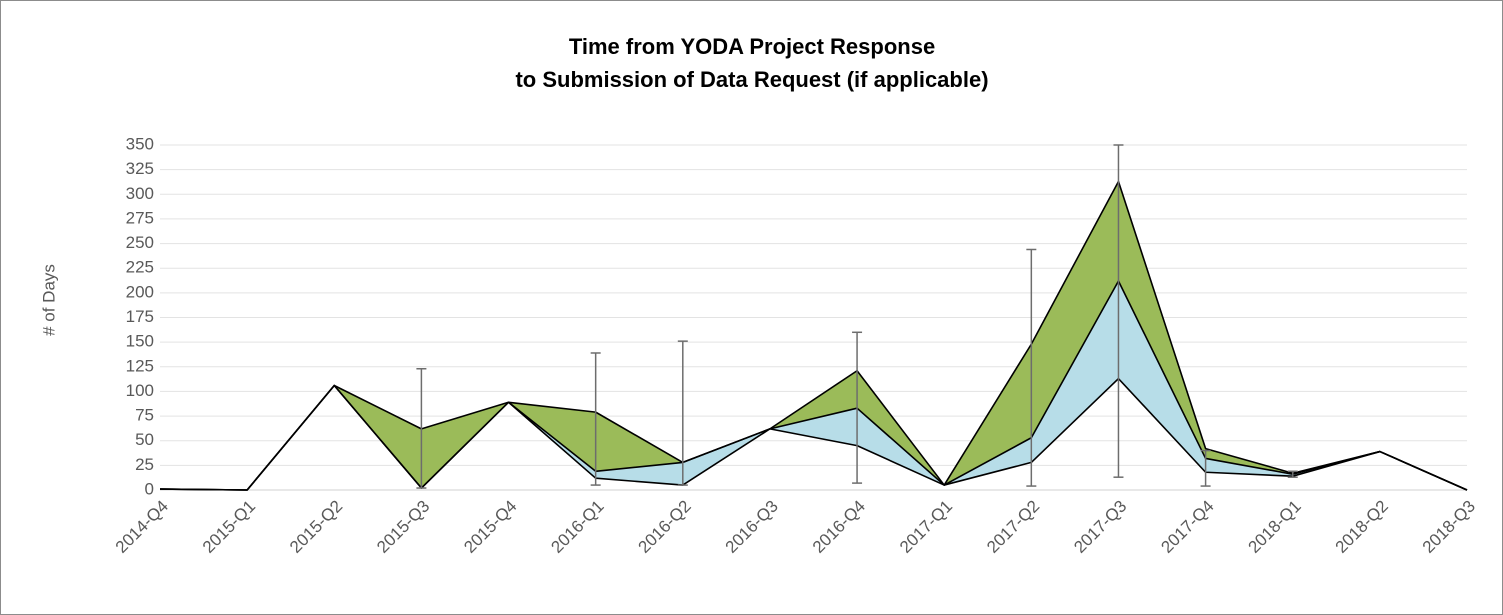 The image size is (1503, 615). Describe the element at coordinates (144, 439) in the screenshot. I see `y-tick-label: 50` at that location.